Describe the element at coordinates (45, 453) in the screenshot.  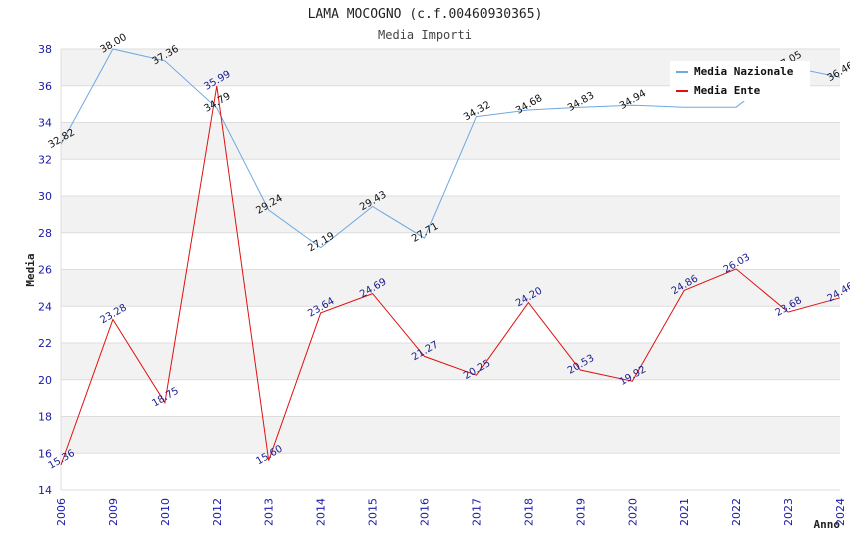
I see `y-tick-label: 16` at that location.